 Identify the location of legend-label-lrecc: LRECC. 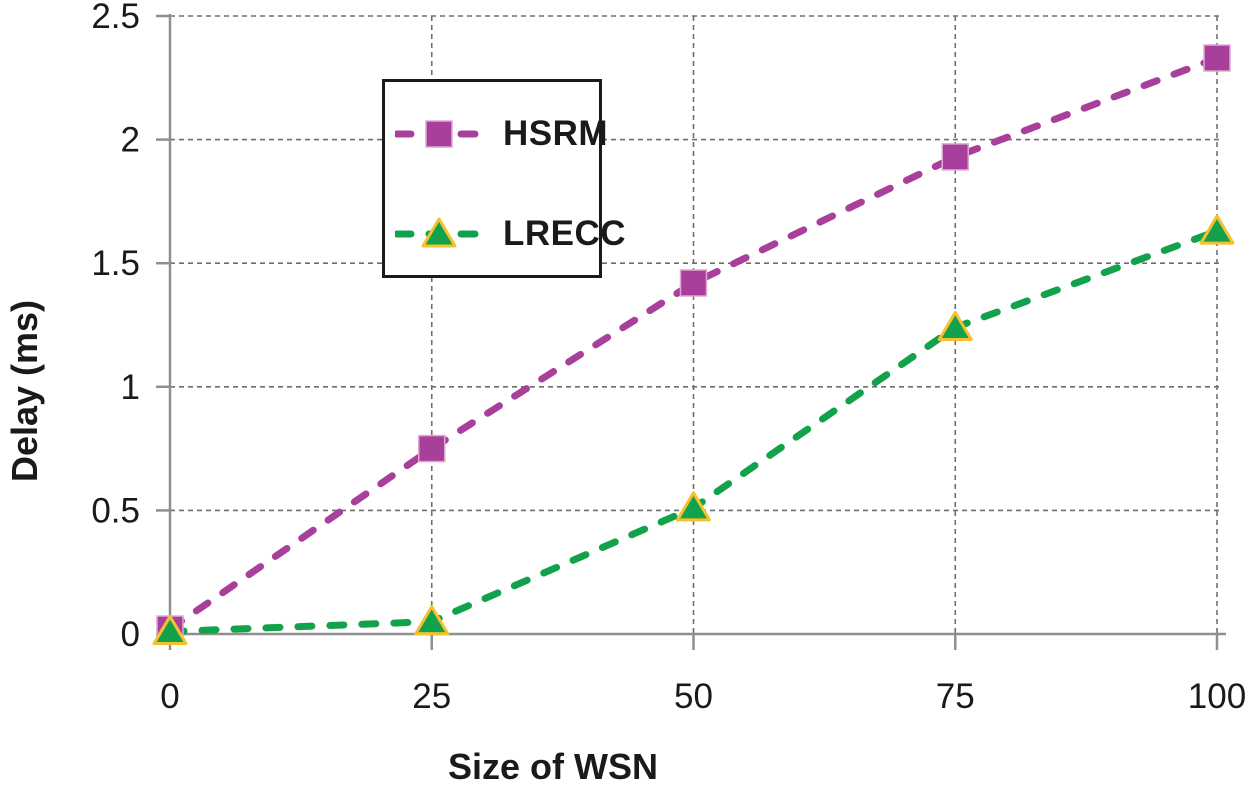
(565, 233).